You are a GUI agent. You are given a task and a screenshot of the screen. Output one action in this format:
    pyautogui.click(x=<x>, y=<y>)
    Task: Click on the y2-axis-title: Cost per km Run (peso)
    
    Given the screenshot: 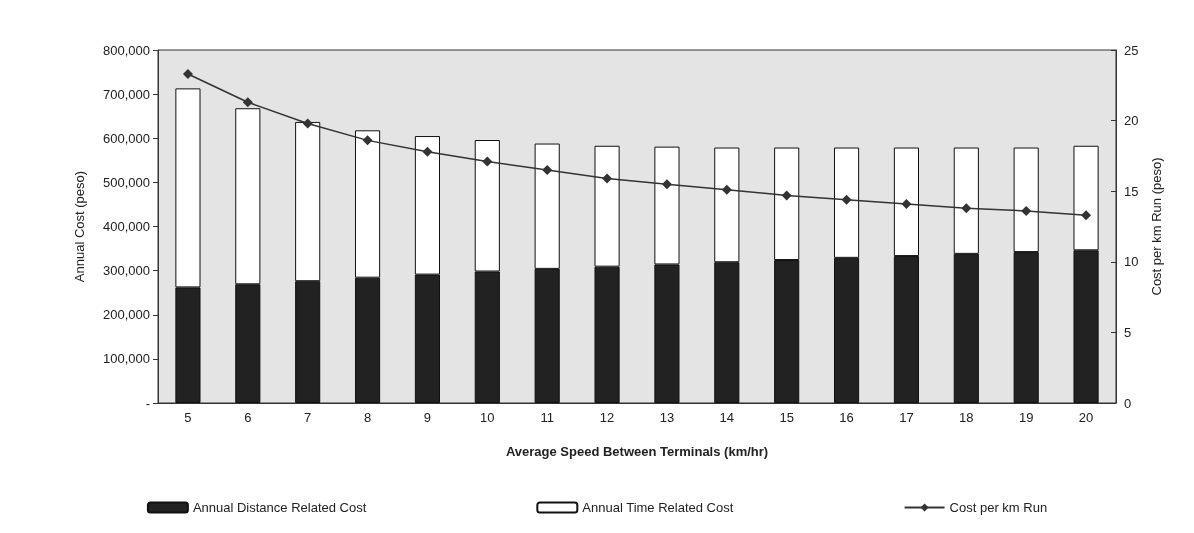 What is the action you would take?
    pyautogui.click(x=1156, y=226)
    